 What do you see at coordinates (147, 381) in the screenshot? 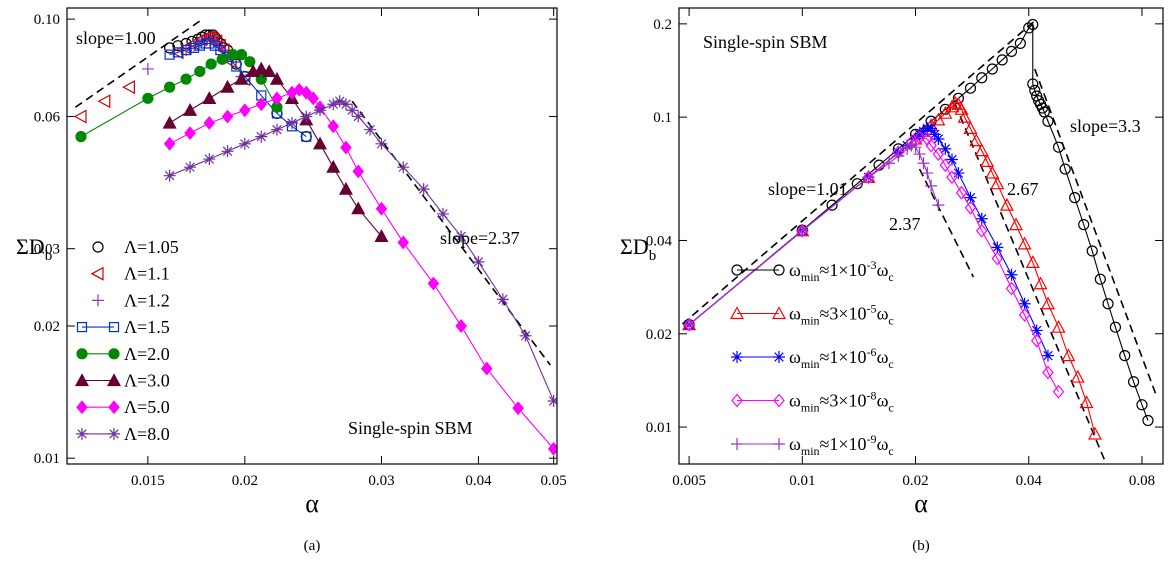
I see `legend-label: Λ=3.0` at bounding box center [147, 381].